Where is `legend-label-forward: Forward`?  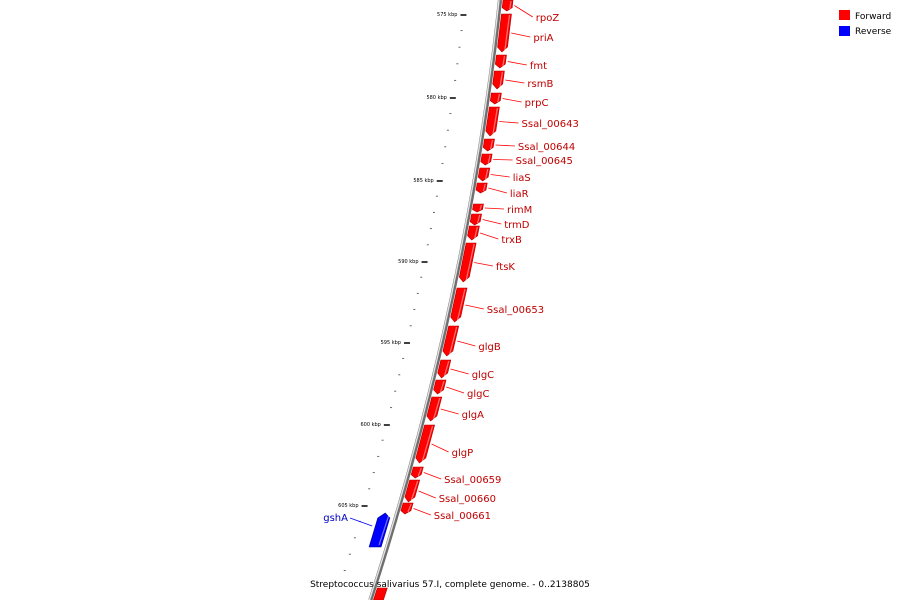
legend-label-forward: Forward is located at coordinates (873, 17).